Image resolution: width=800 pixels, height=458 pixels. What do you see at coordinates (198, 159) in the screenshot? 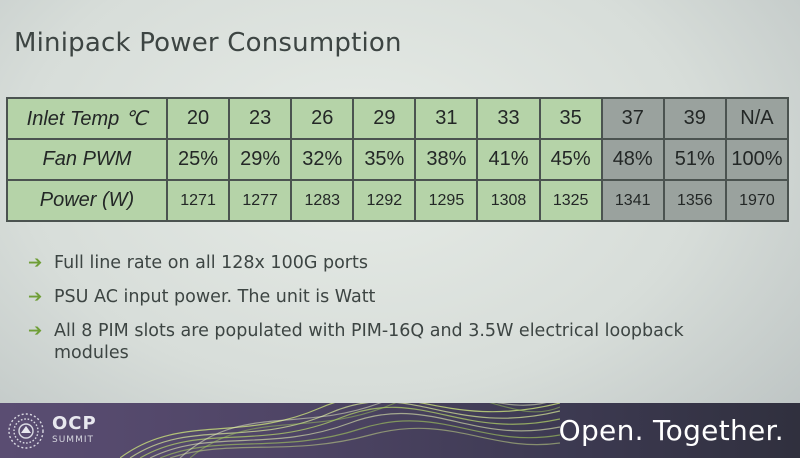
I see `table-cell: 25%` at bounding box center [198, 159].